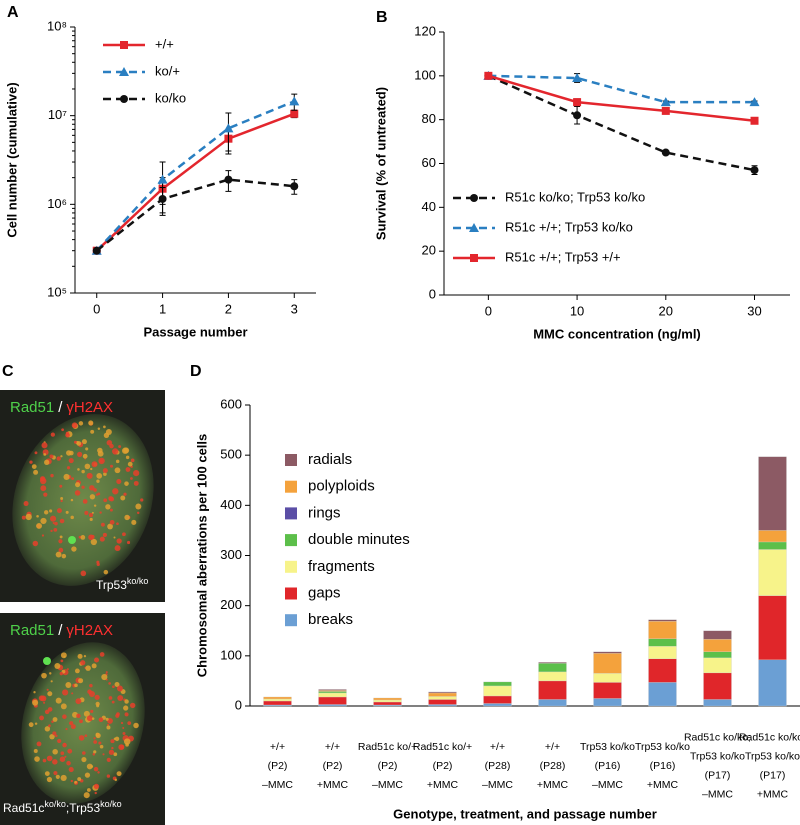 The width and height of the screenshot is (800, 825). Describe the element at coordinates (89, 407) in the screenshot. I see `stain-part: γH2AX` at that location.